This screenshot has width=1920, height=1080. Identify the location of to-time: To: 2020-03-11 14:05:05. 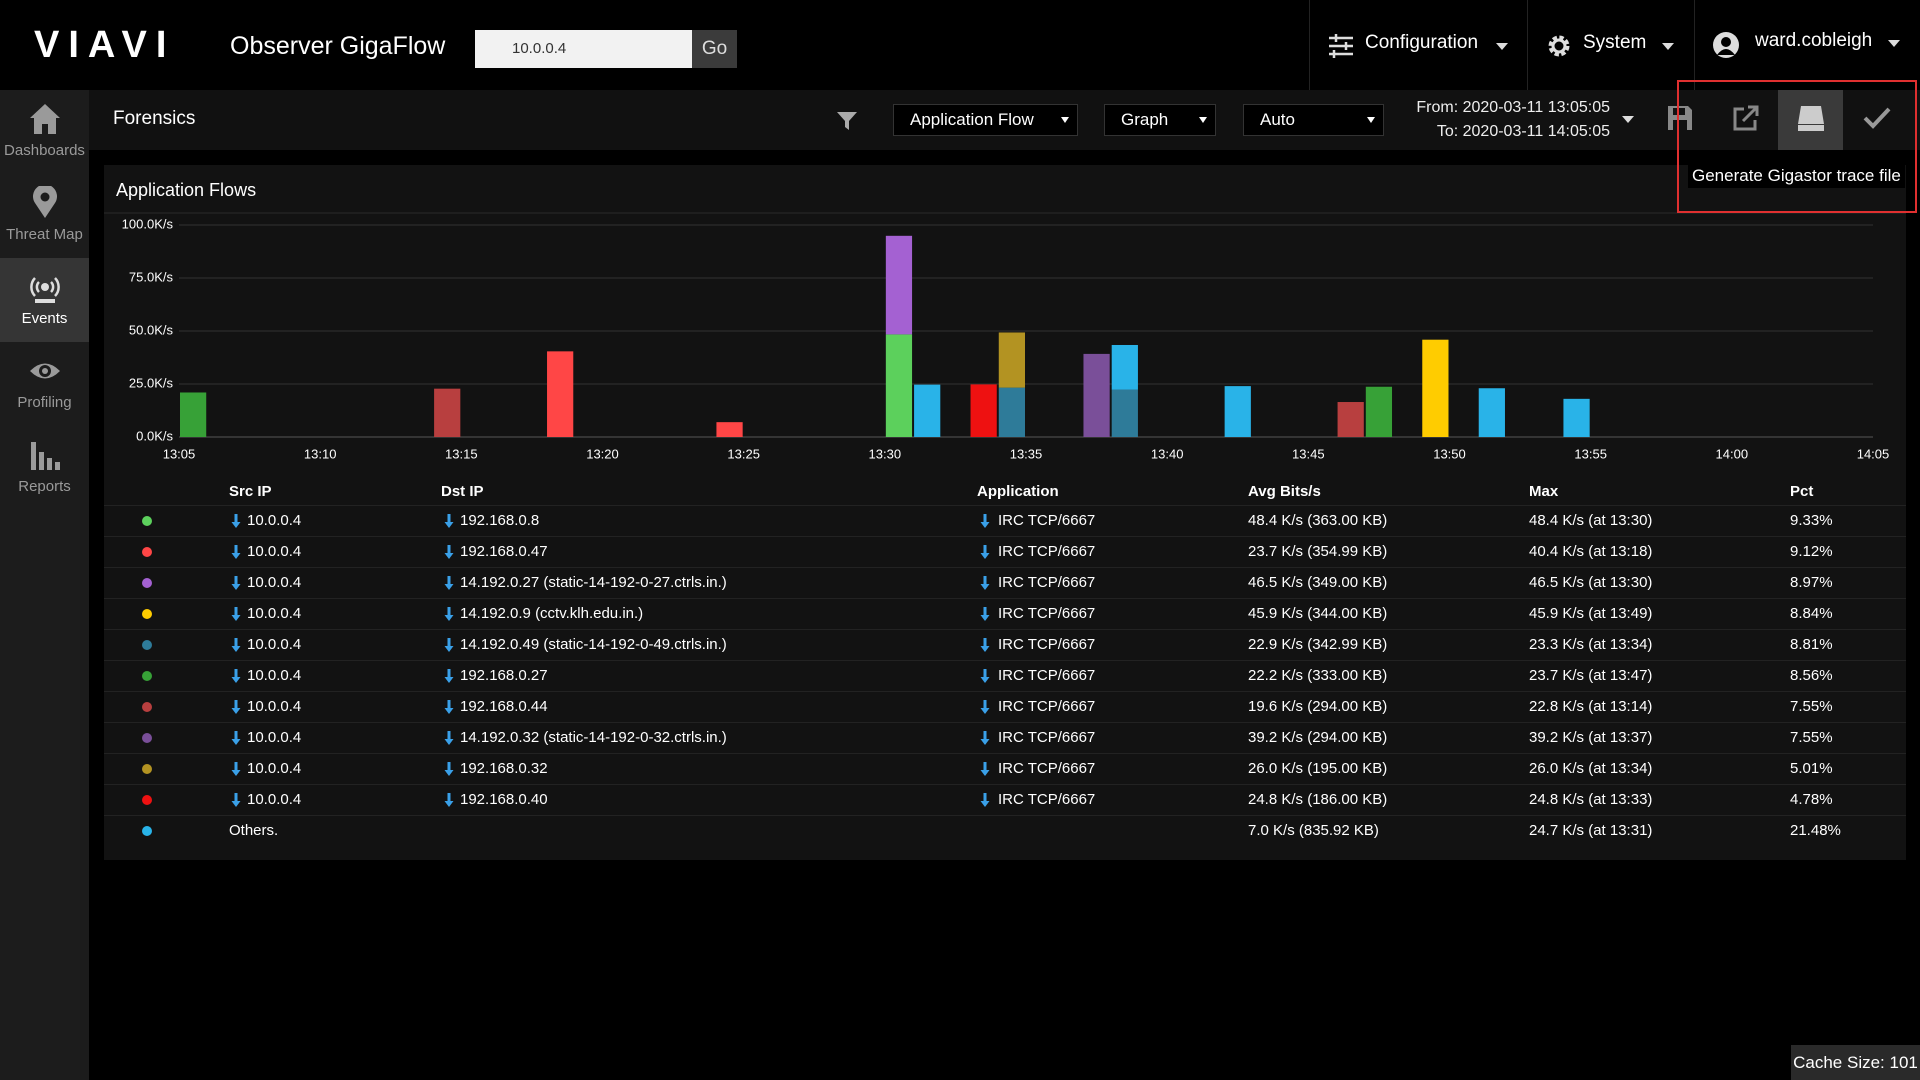
(1523, 131).